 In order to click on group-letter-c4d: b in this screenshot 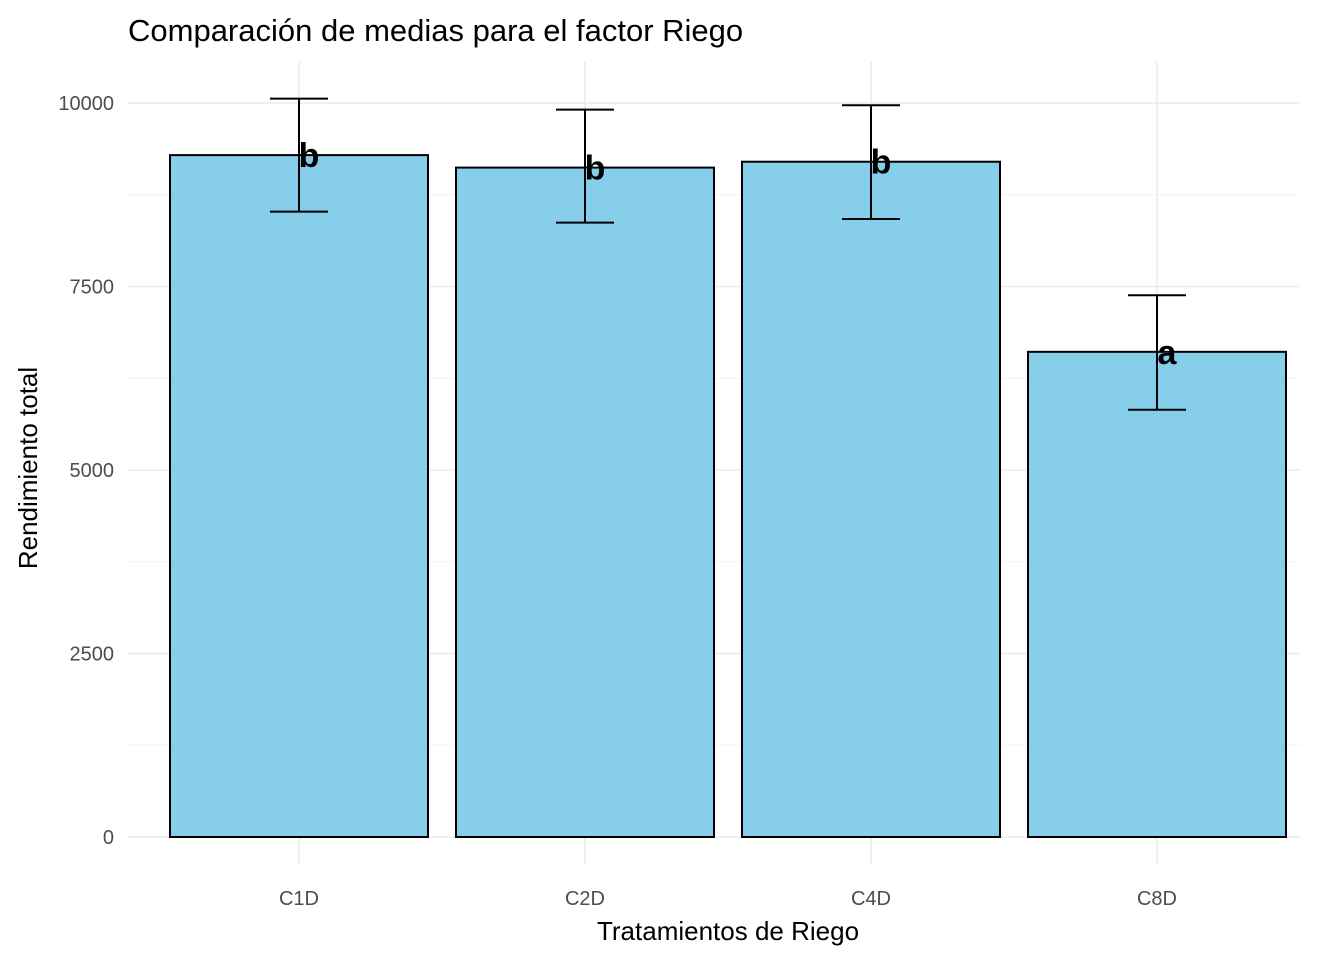, I will do `click(881, 163)`.